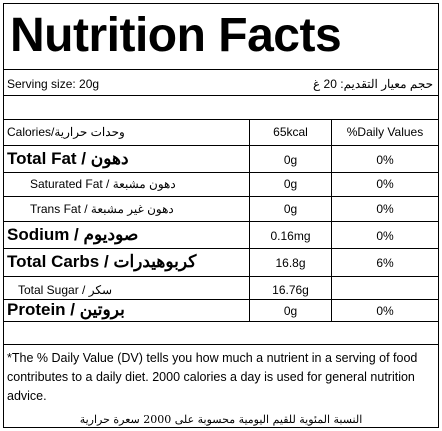  What do you see at coordinates (53, 84) in the screenshot?
I see `serving-size-en: Serving size: 20g` at bounding box center [53, 84].